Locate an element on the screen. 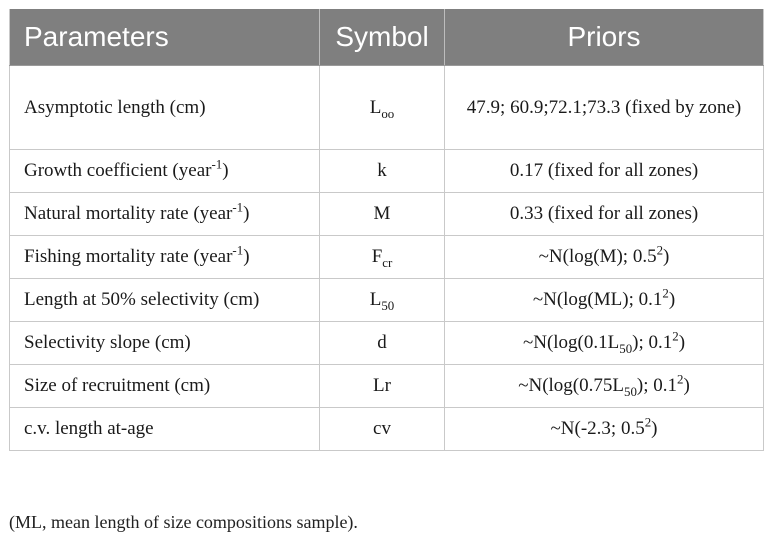 This screenshot has height=550, width=772. symbol-text: M is located at coordinates (382, 214).